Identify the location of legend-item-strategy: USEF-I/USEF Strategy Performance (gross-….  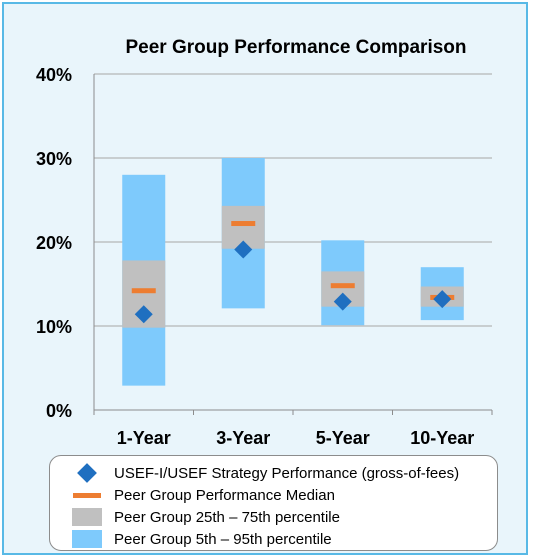
(264, 473).